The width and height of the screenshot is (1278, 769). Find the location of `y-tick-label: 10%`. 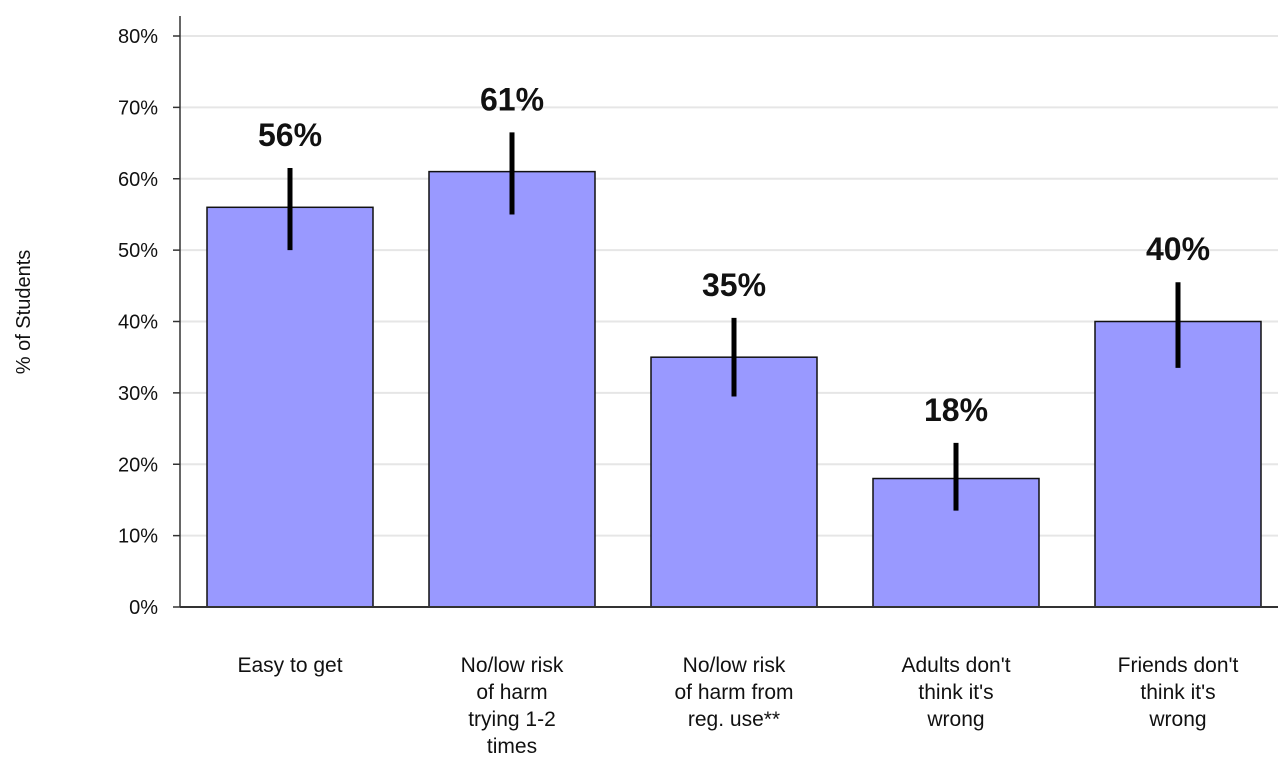

y-tick-label: 10% is located at coordinates (138, 537).